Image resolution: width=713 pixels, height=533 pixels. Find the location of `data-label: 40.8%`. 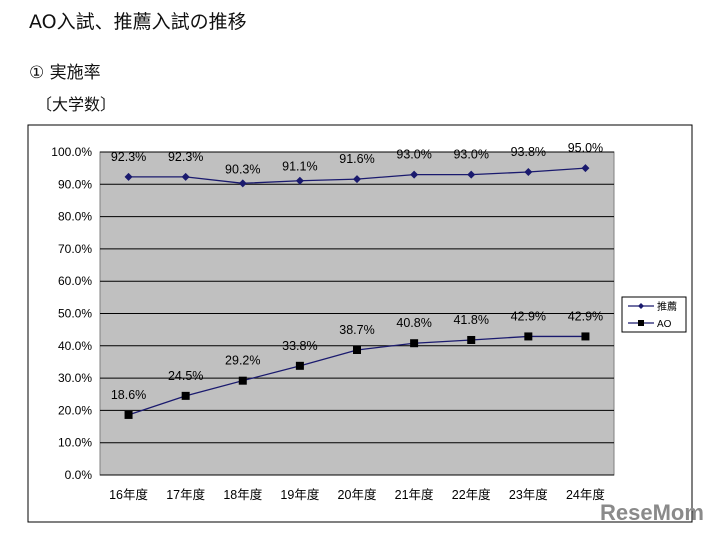

data-label: 40.8% is located at coordinates (413, 323).